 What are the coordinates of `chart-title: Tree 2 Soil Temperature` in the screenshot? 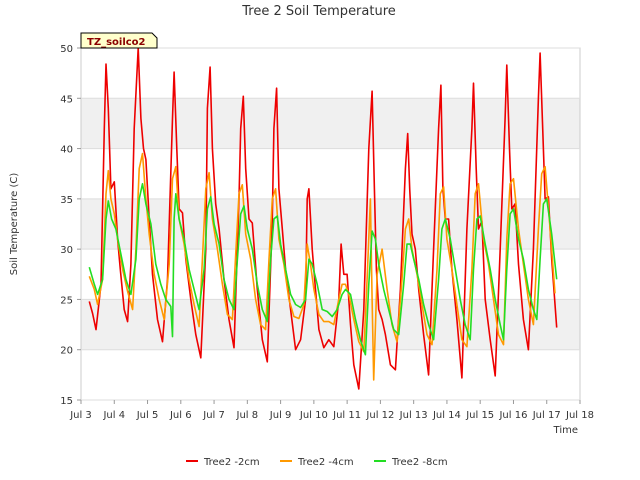 It's located at (318, 11).